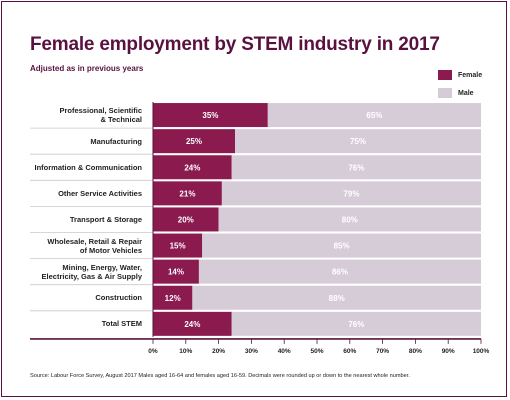  I want to click on category-label-line: & Technical, so click(121, 120).